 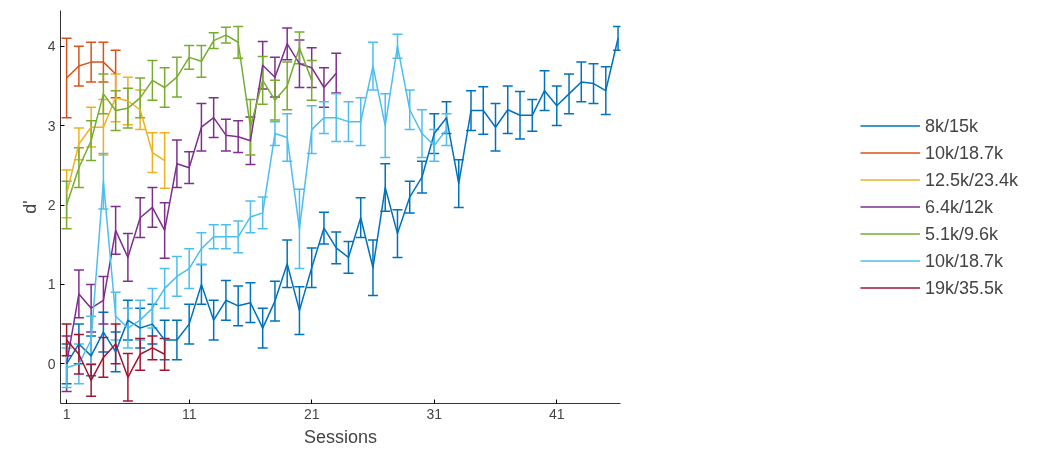 What do you see at coordinates (959, 206) in the screenshot?
I see `legend-label: 6.4k/12k` at bounding box center [959, 206].